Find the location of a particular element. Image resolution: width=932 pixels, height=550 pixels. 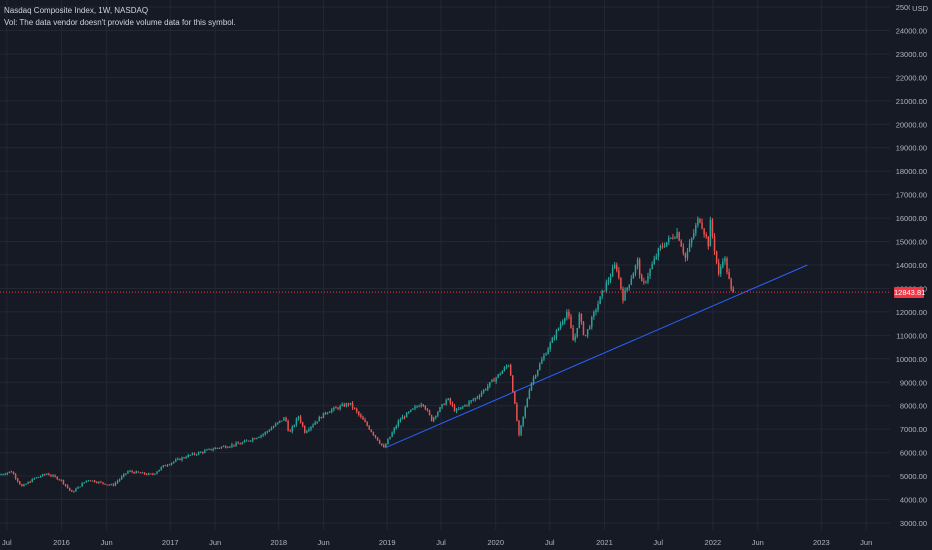

x-tick-label: Jun is located at coordinates (758, 542).